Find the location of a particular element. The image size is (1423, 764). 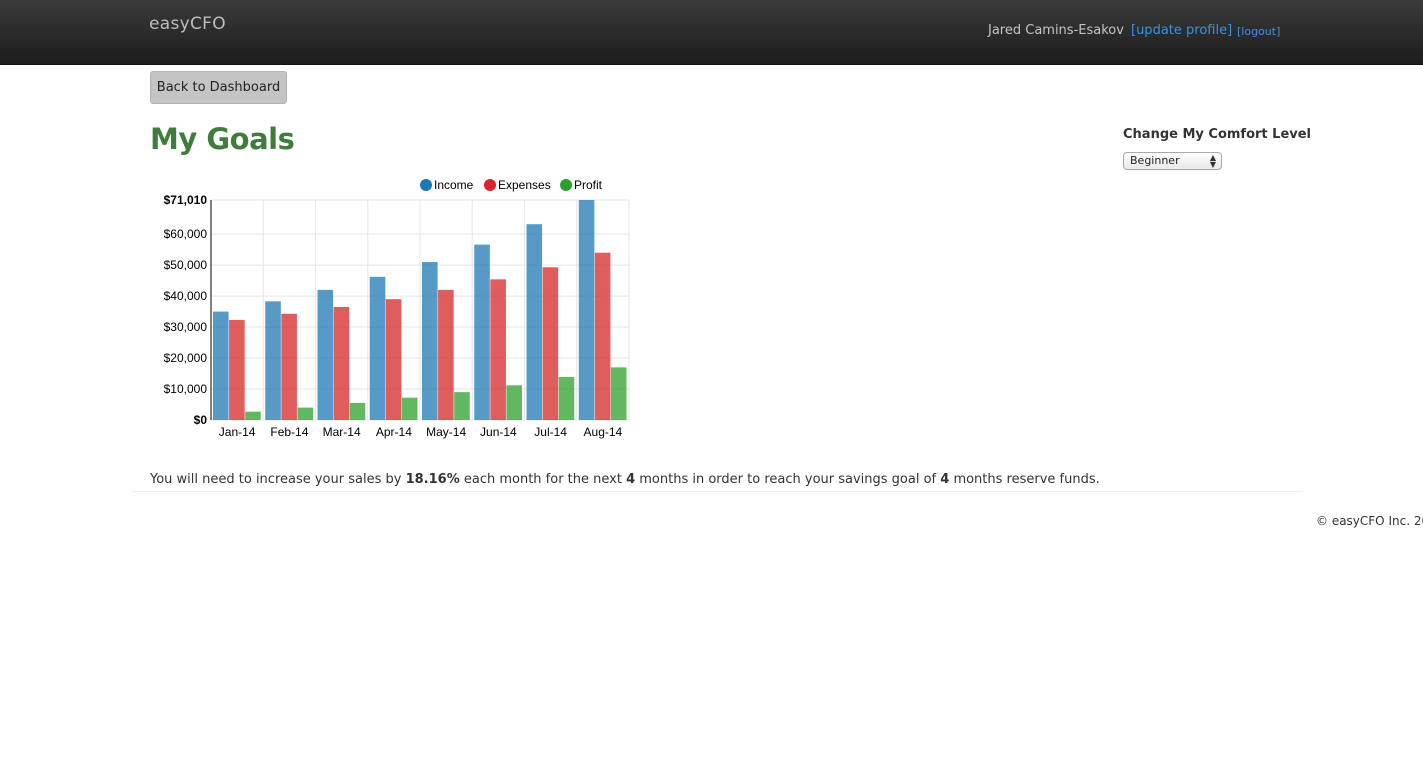

x-tick-label: Aug-14 is located at coordinates (603, 432).